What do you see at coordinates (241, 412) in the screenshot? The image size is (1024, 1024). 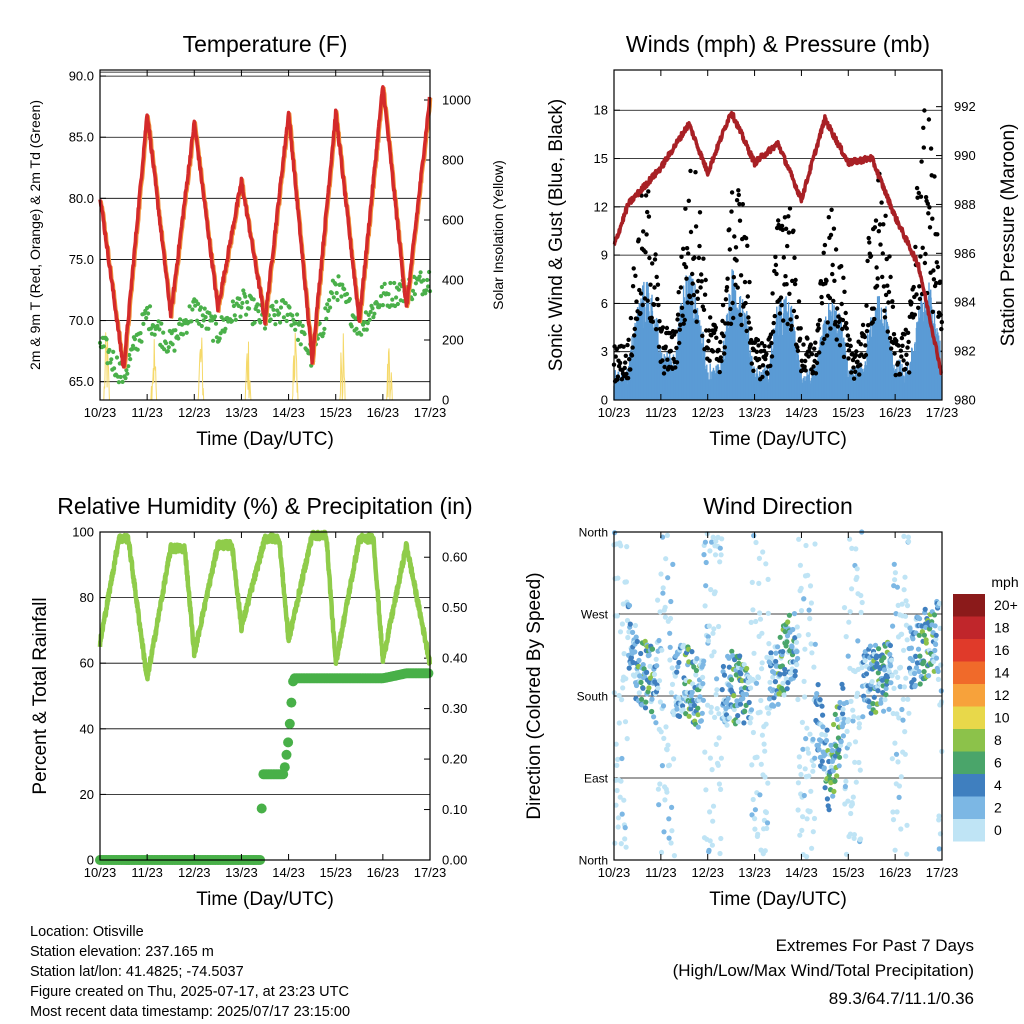 I see `temperature-x-tick-label: 13/23` at bounding box center [241, 412].